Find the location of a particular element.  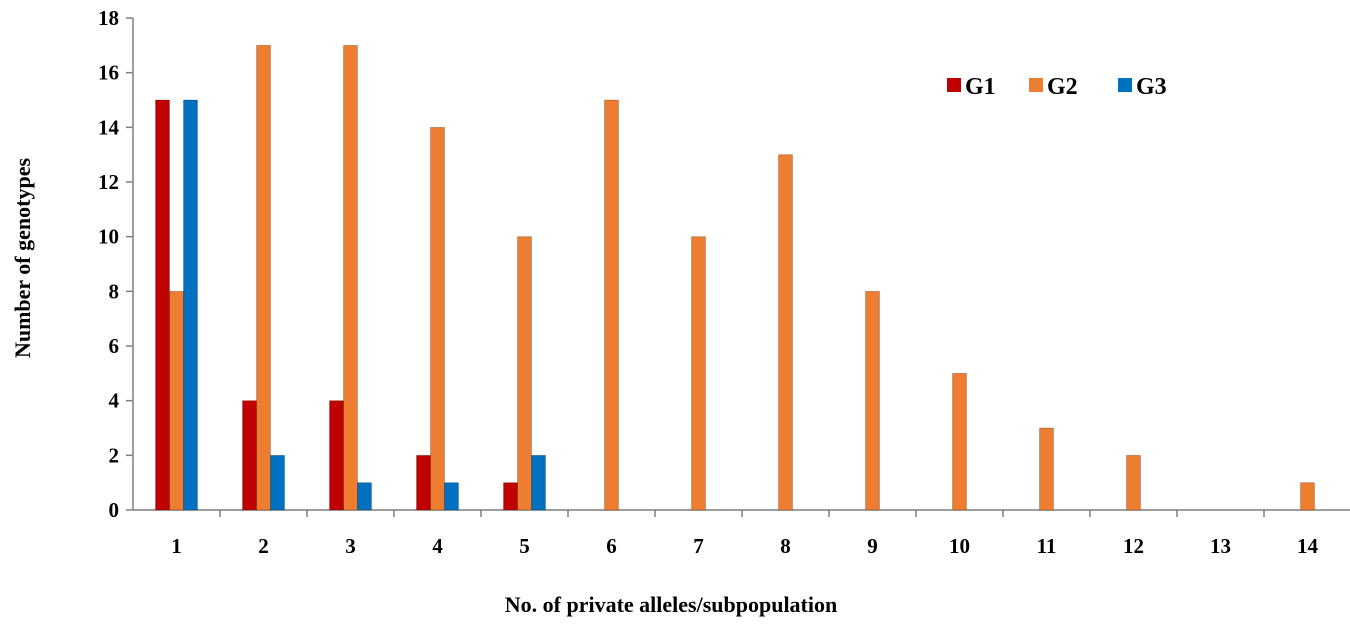

y-tick-label: 10 is located at coordinates (108, 237).